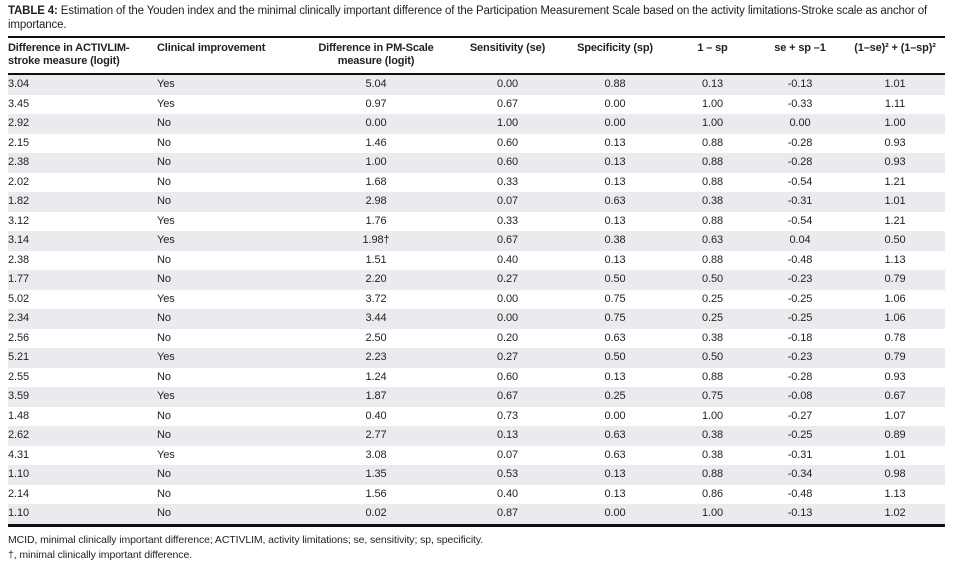  I want to click on table-cell: 0.73, so click(507, 415).